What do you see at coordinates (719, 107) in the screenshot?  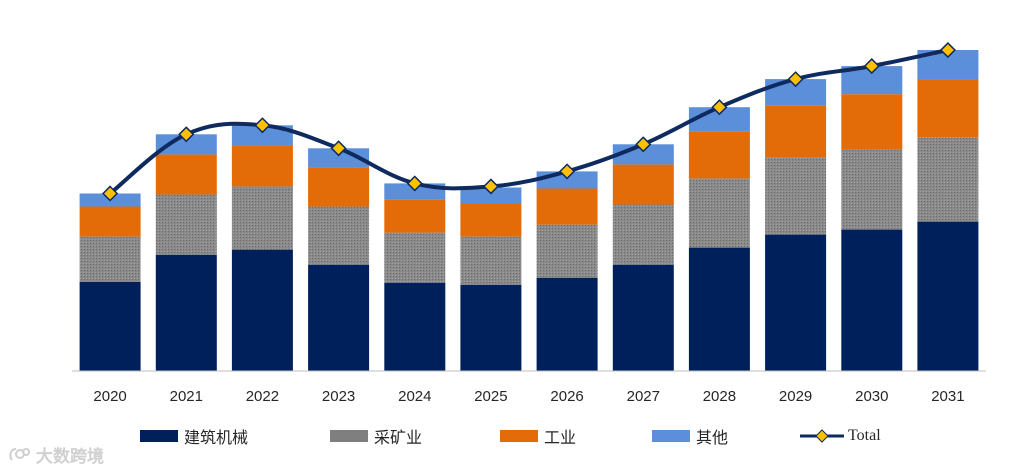 I see `total-marker-2028` at bounding box center [719, 107].